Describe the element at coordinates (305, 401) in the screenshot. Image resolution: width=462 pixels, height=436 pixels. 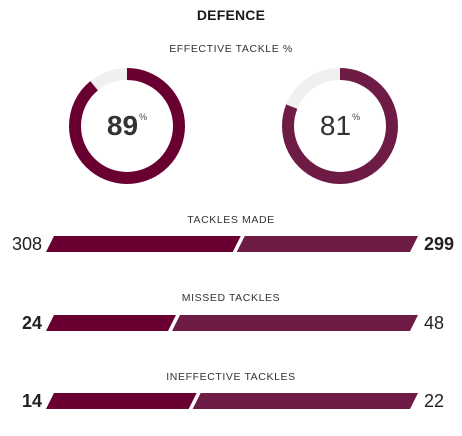
I see `ineffective-tackles-away-bar` at that location.